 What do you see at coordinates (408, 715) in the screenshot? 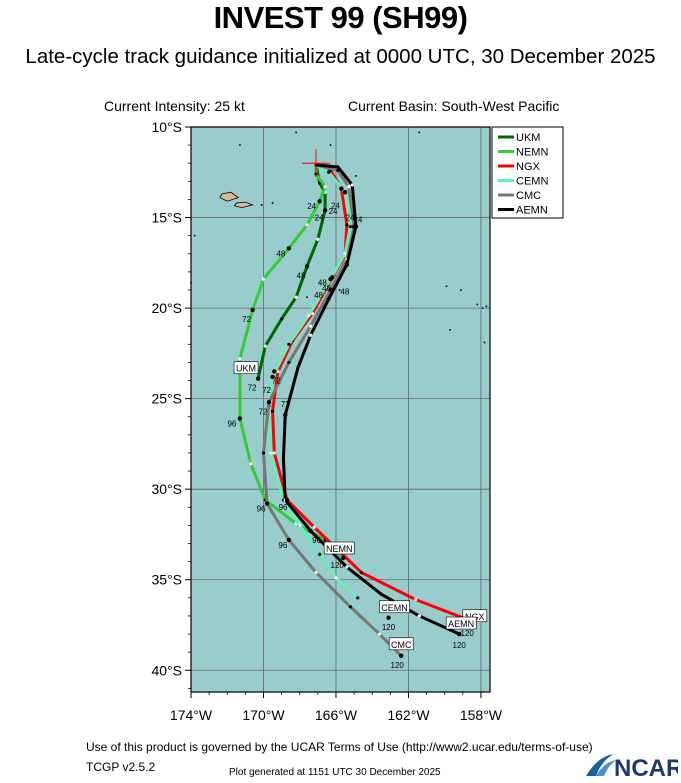
I see `x-tick-label: 162°W` at bounding box center [408, 715].